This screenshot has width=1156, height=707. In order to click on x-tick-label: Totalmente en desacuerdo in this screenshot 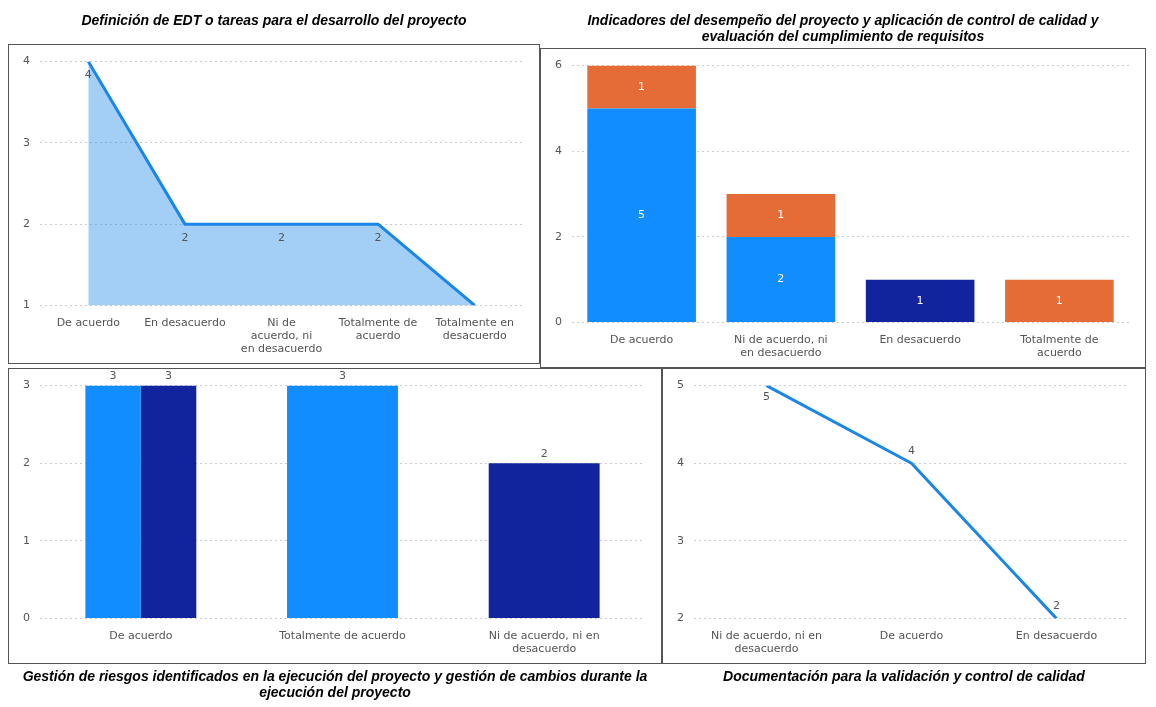, I will do `click(474, 329)`.